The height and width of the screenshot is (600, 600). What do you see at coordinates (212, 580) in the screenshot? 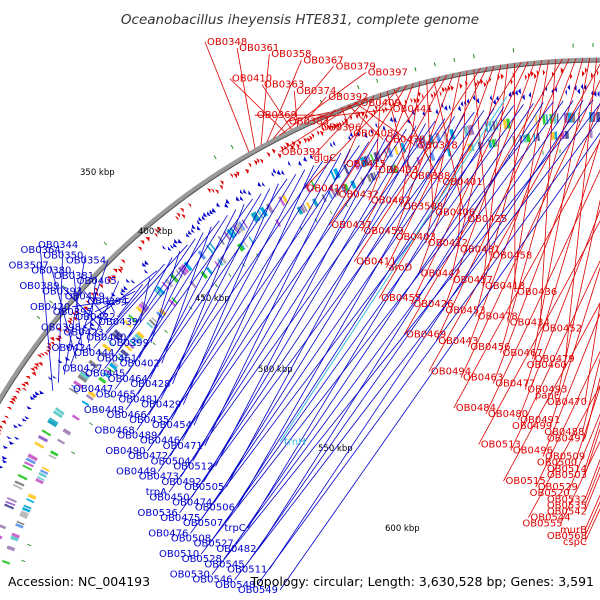
I see `reverse-gene-label: OB0546` at bounding box center [212, 580].